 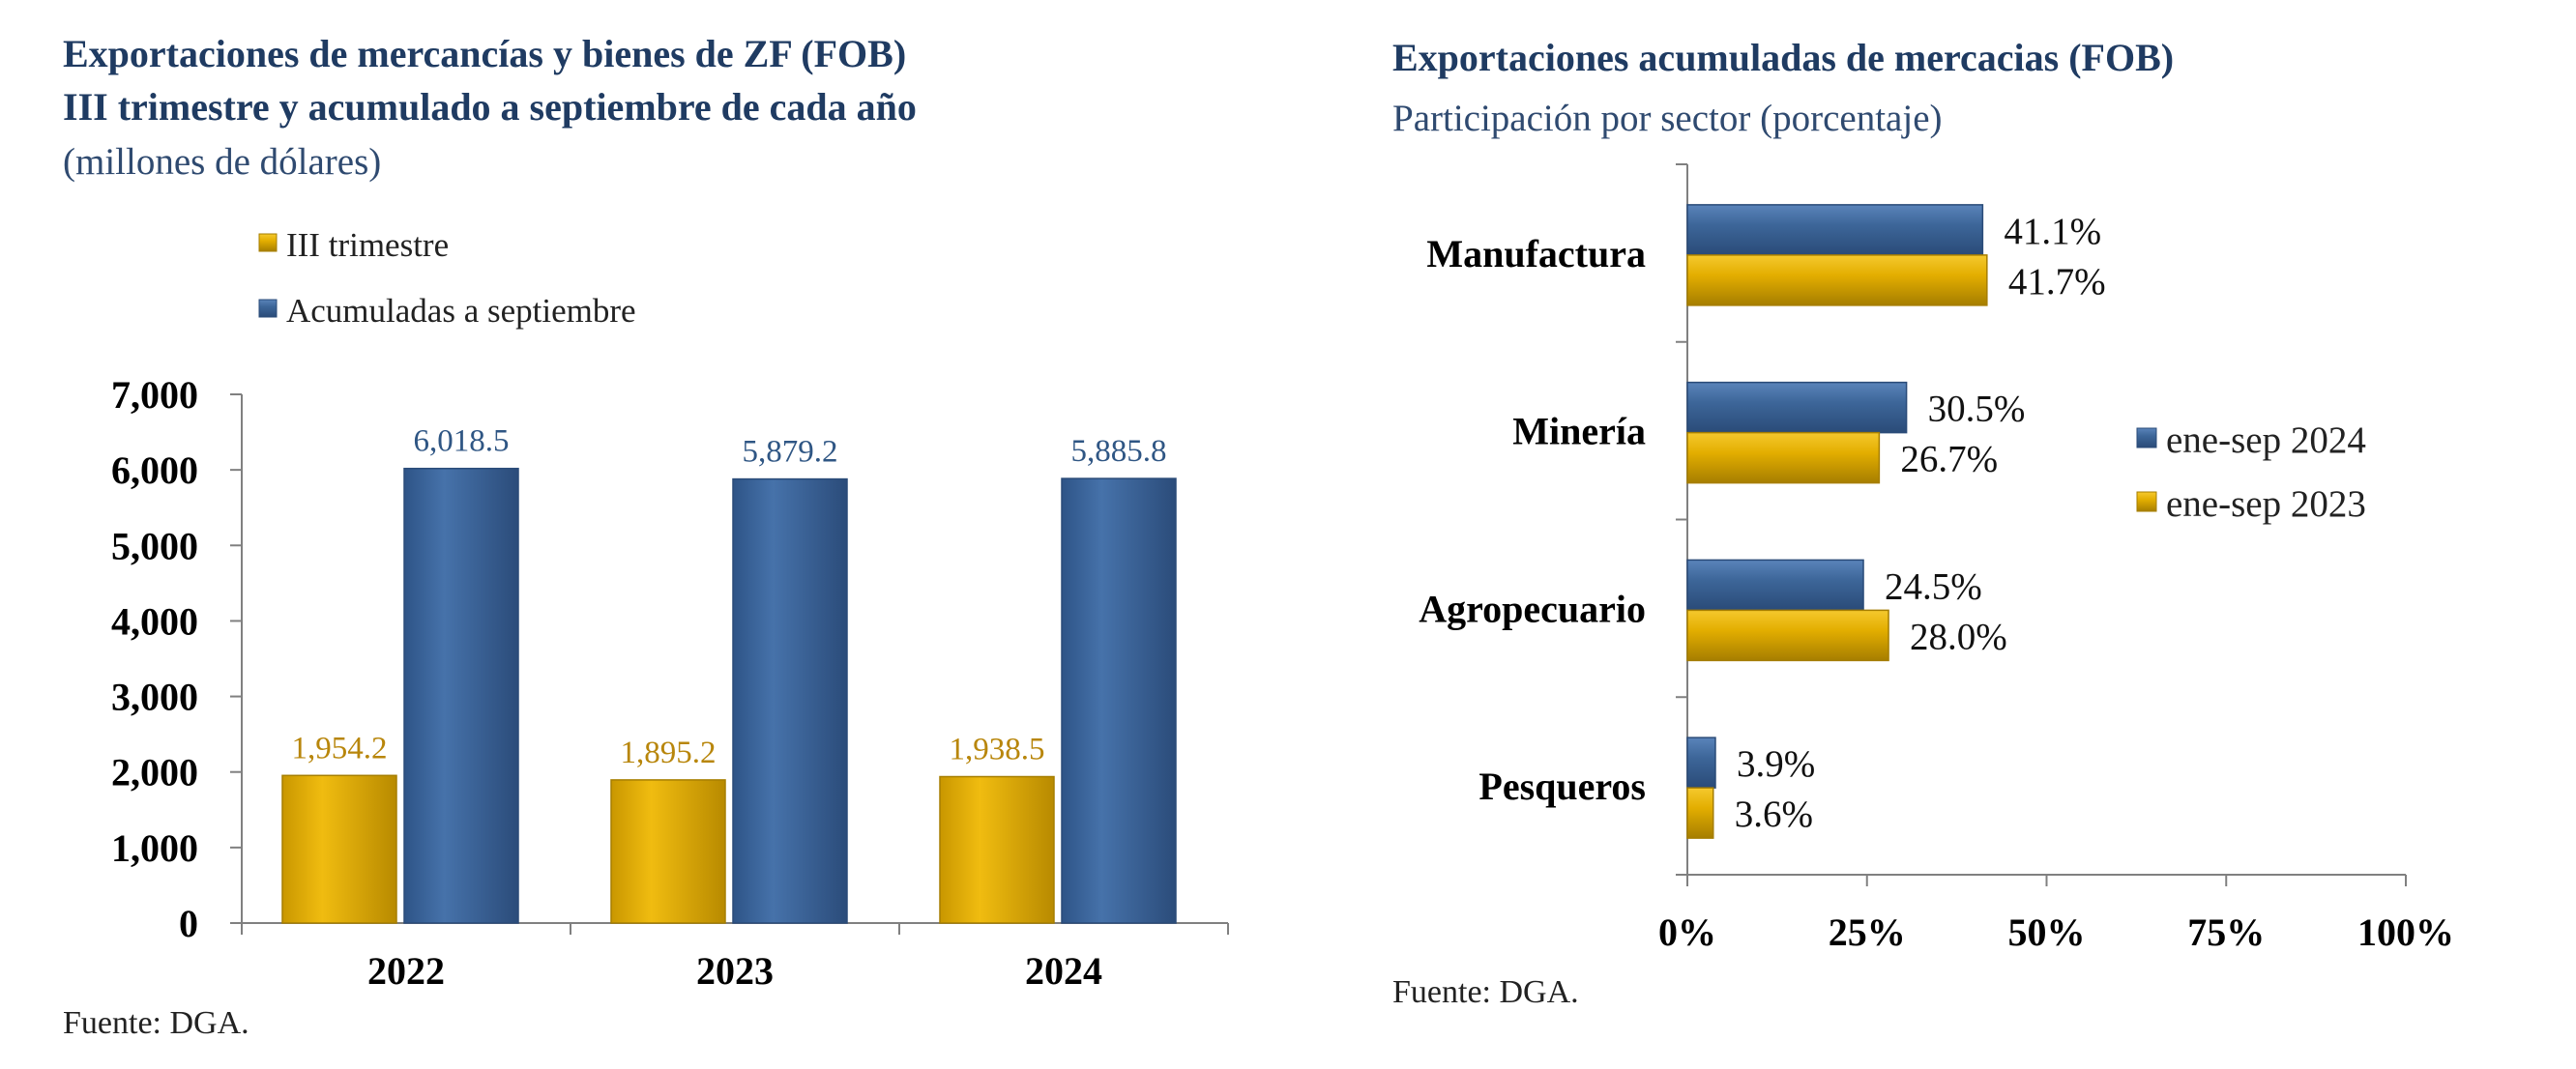 What do you see at coordinates (735, 971) in the screenshot?
I see `x-category-label: 2023` at bounding box center [735, 971].